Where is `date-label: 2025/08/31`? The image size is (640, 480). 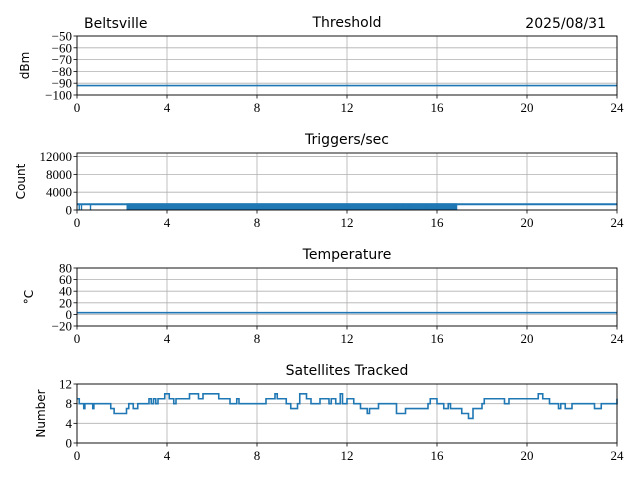 date-label: 2025/08/31 is located at coordinates (565, 24).